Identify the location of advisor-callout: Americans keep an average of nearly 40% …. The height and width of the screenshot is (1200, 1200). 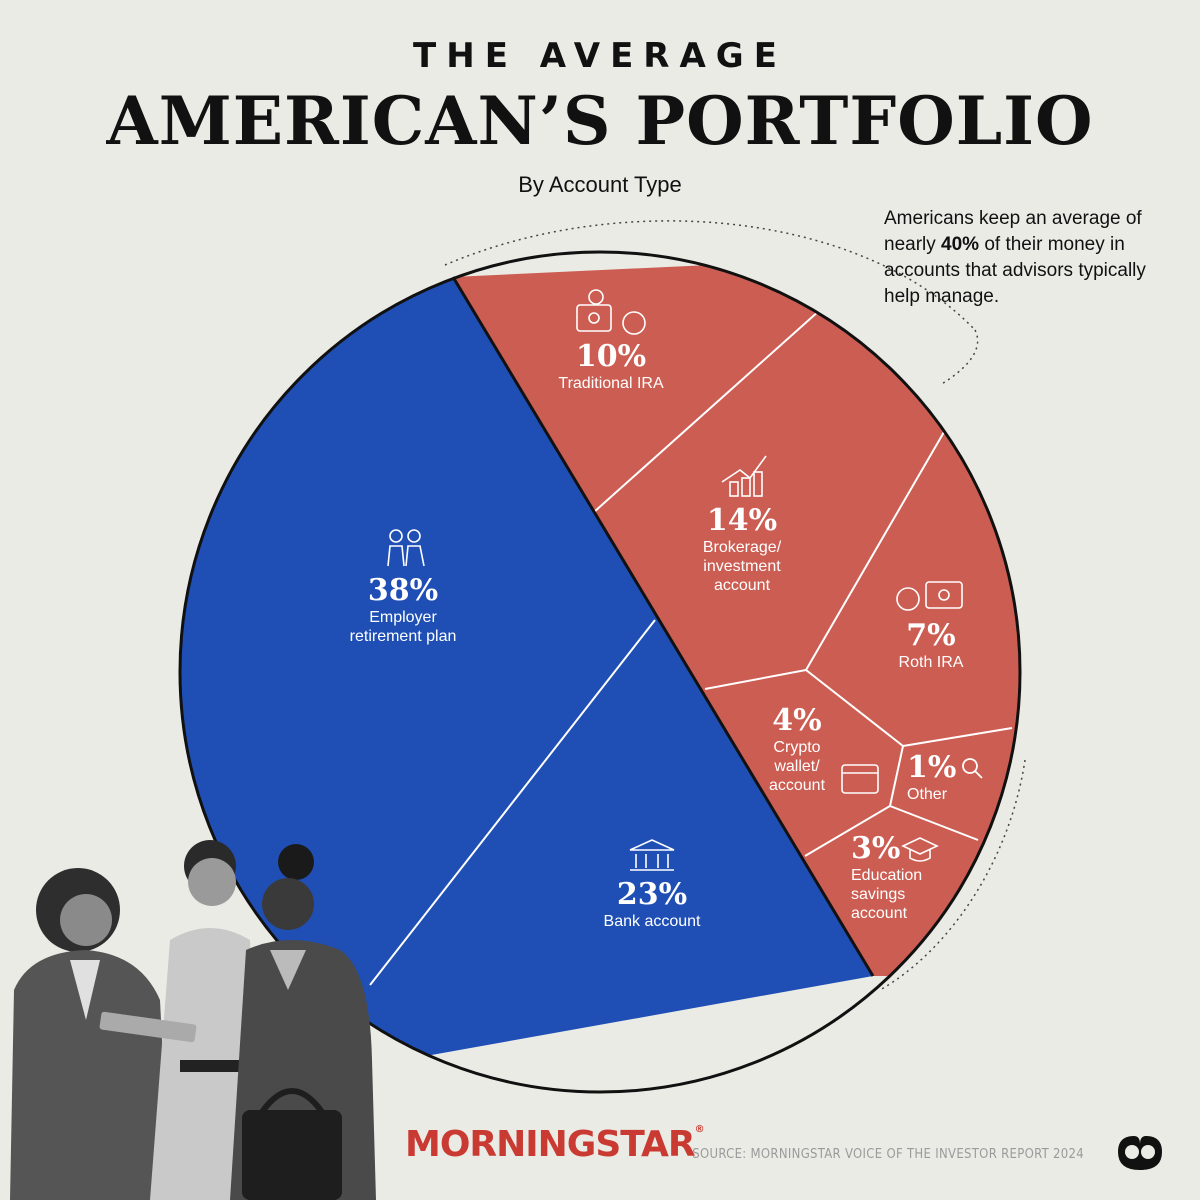
(1034, 258).